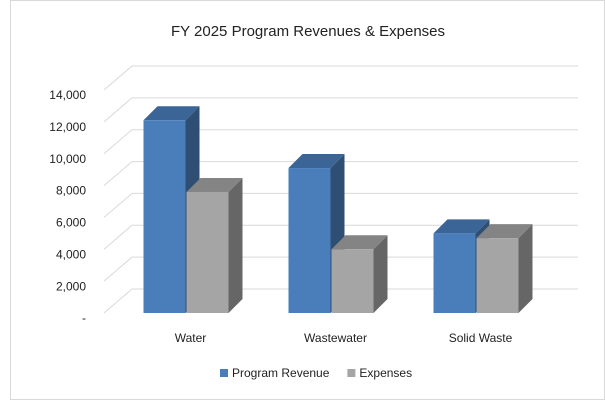 This screenshot has height=405, width=605. I want to click on y-tick-label: 8,000, so click(71, 191).